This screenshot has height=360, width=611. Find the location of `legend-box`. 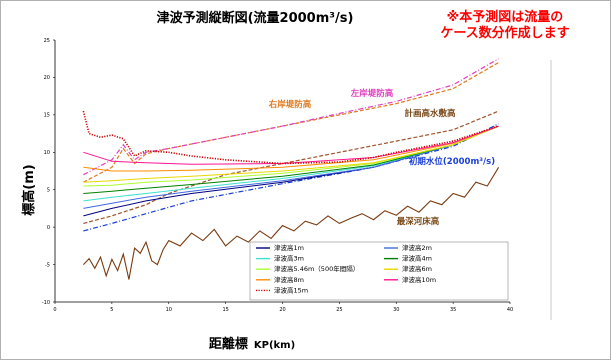

legend-box is located at coordinates (379, 271).